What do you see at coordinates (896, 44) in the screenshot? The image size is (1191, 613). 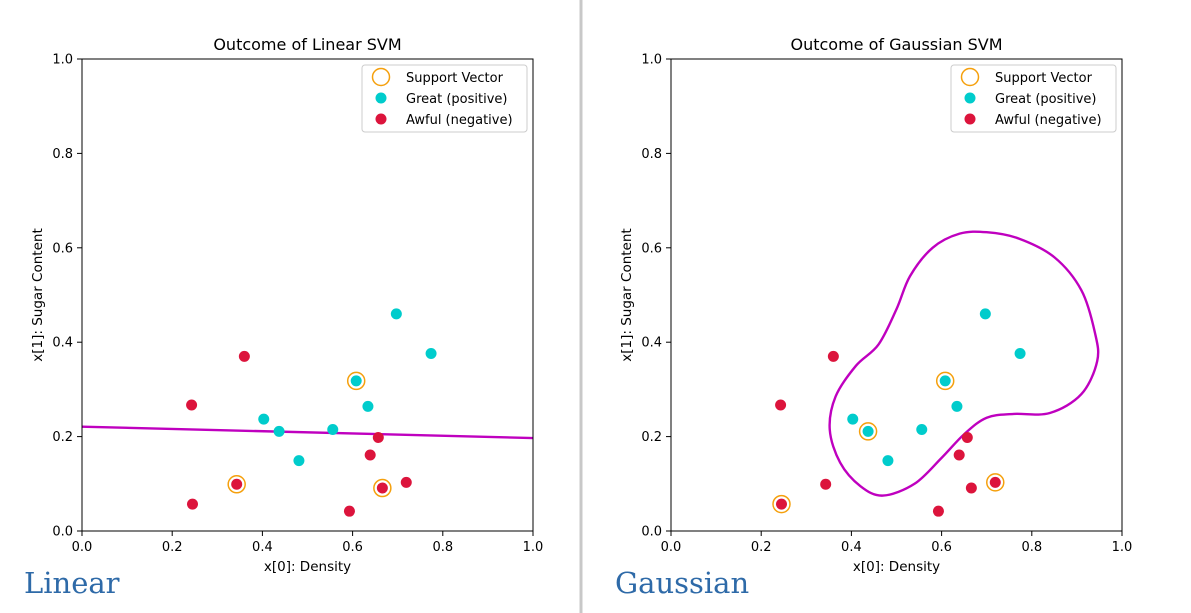 I see `chart-title: Outcome of Gaussian SVM` at bounding box center [896, 44].